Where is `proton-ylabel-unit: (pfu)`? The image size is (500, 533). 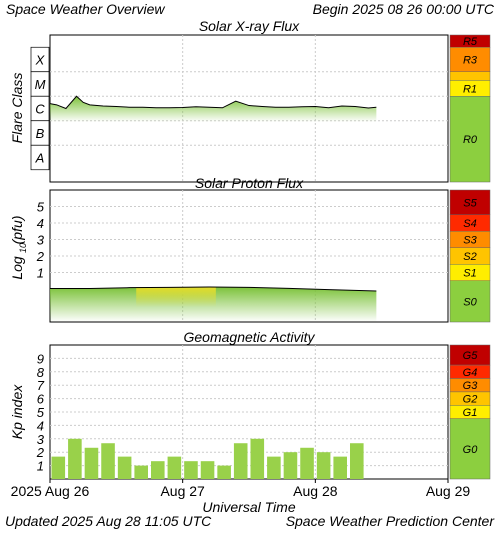 proton-ylabel-unit: (pfu) is located at coordinates (17, 230).